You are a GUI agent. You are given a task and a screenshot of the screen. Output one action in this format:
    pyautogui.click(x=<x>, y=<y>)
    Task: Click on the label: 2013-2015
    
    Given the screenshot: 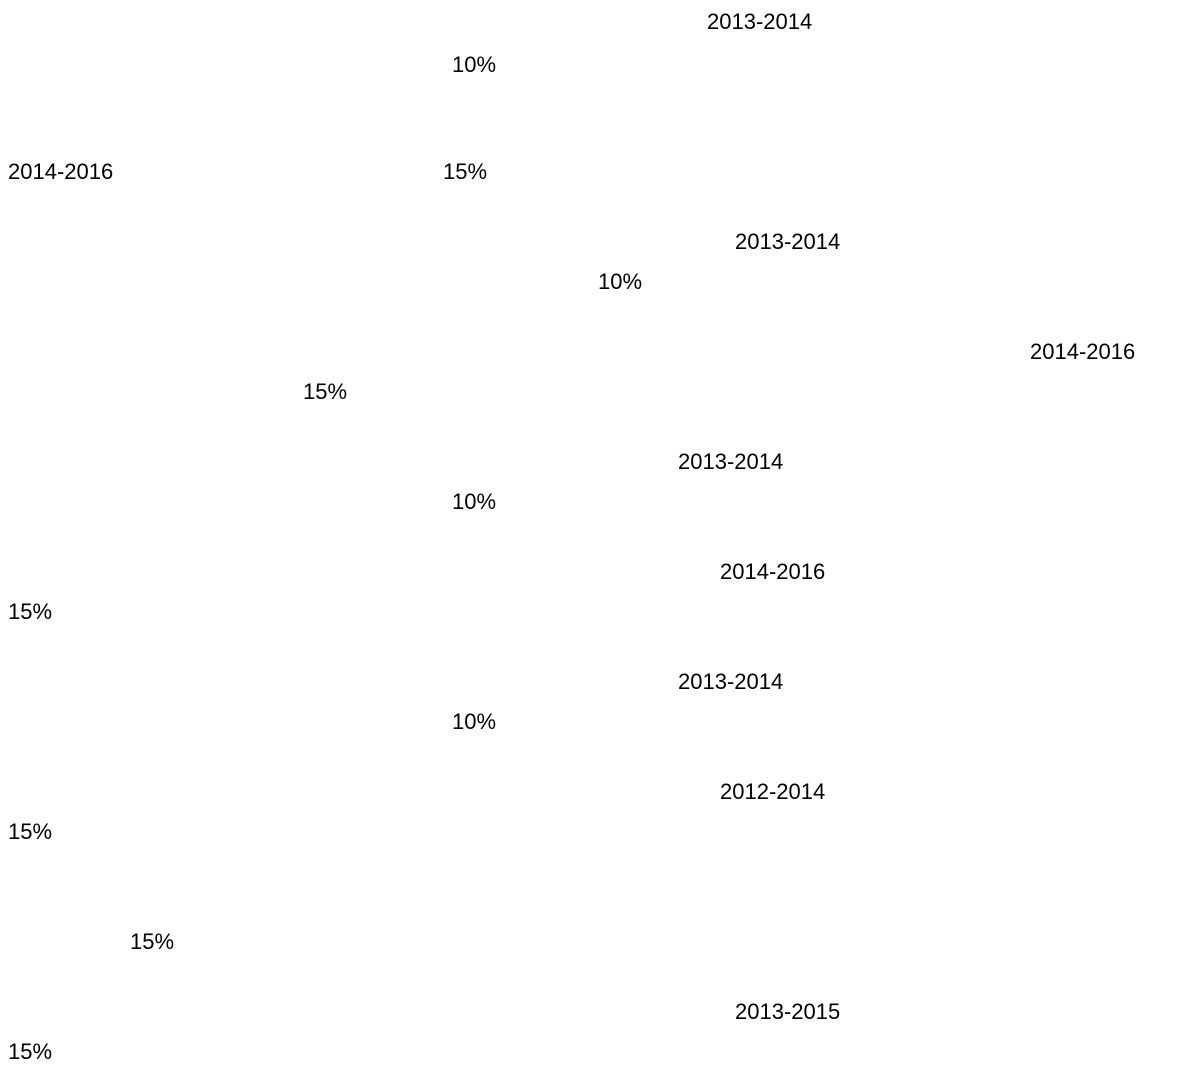 What is the action you would take?
    pyautogui.click(x=788, y=1011)
    